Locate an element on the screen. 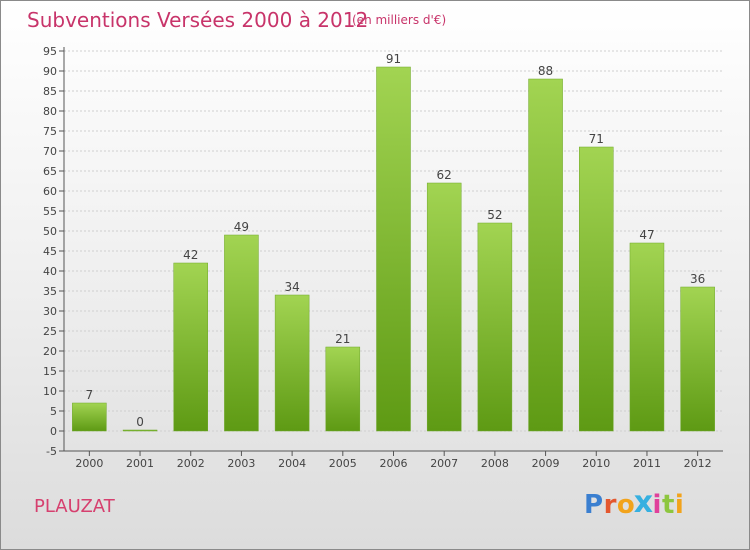 The width and height of the screenshot is (750, 550). x-tick-label: 2007 is located at coordinates (444, 463).